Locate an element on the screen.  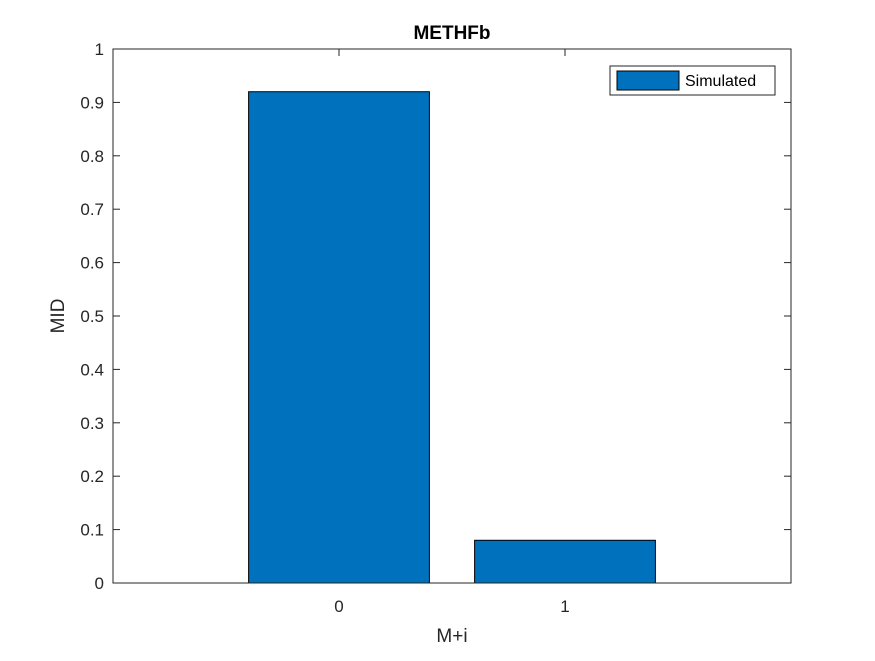
y-tick-label: 0.5 is located at coordinates (92, 316).